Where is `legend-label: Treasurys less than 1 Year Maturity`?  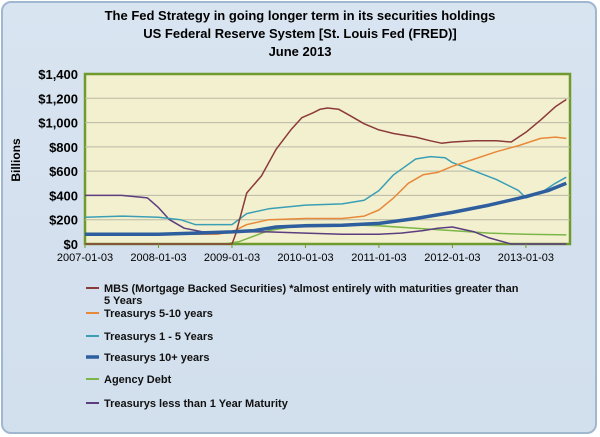
legend-label: Treasurys less than 1 Year Maturity is located at coordinates (196, 404).